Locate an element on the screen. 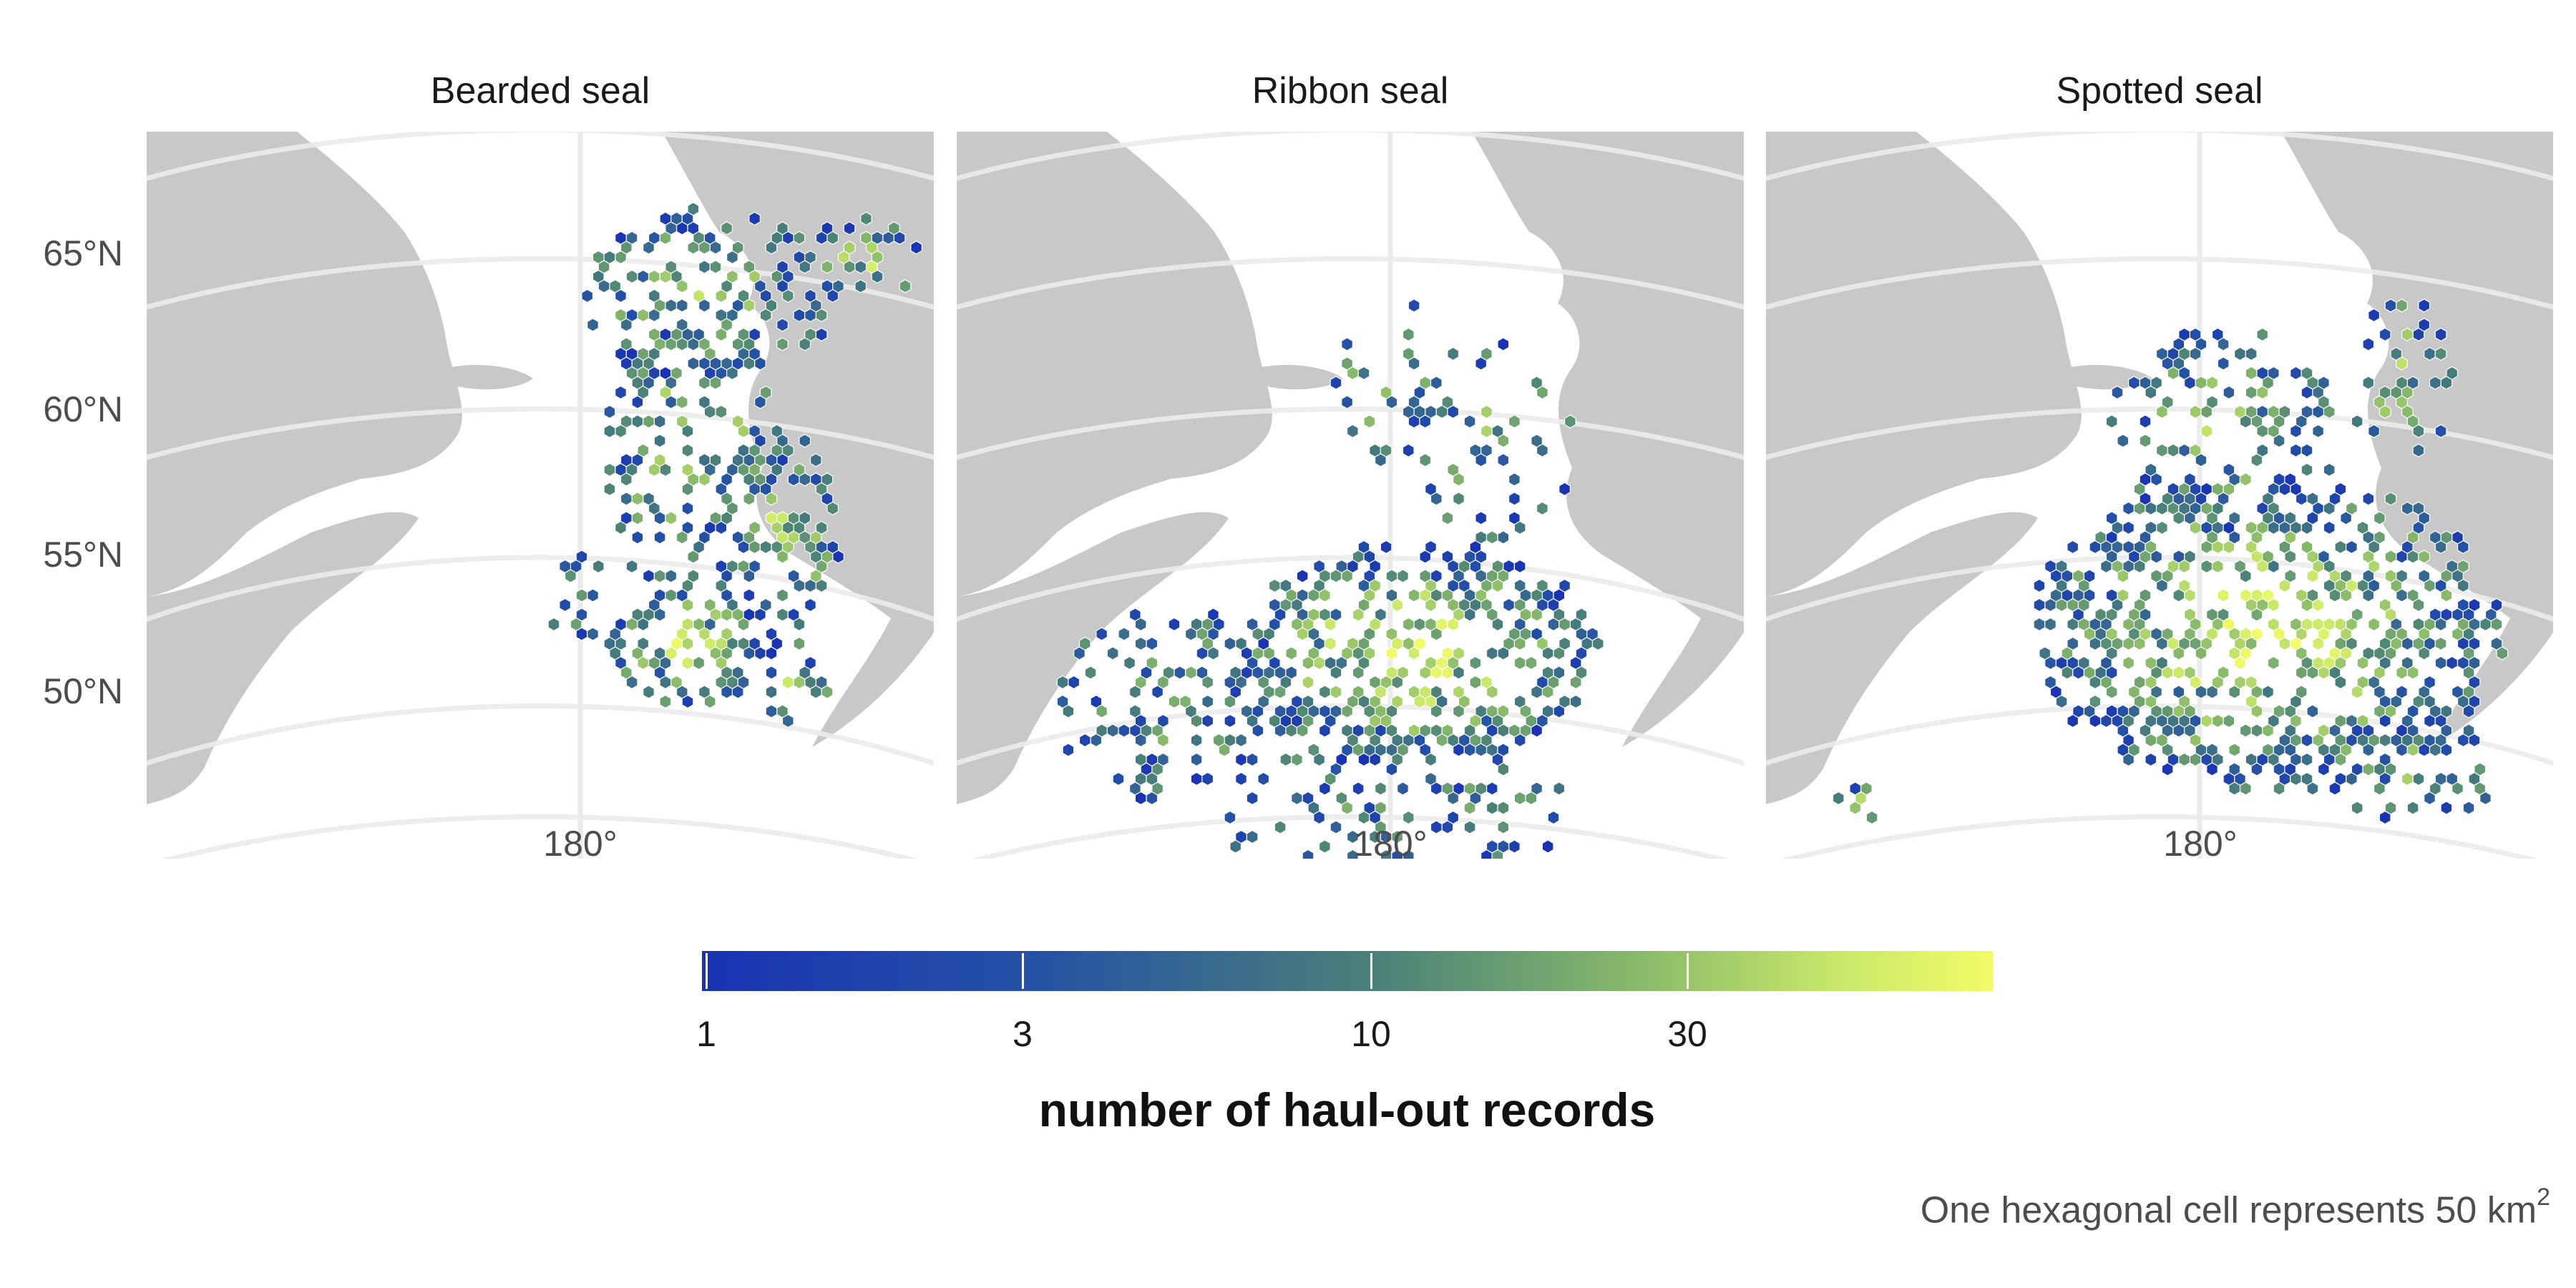 Image resolution: width=2576 pixels, height=1288 pixels. legend-tick-mark is located at coordinates (1023, 971).